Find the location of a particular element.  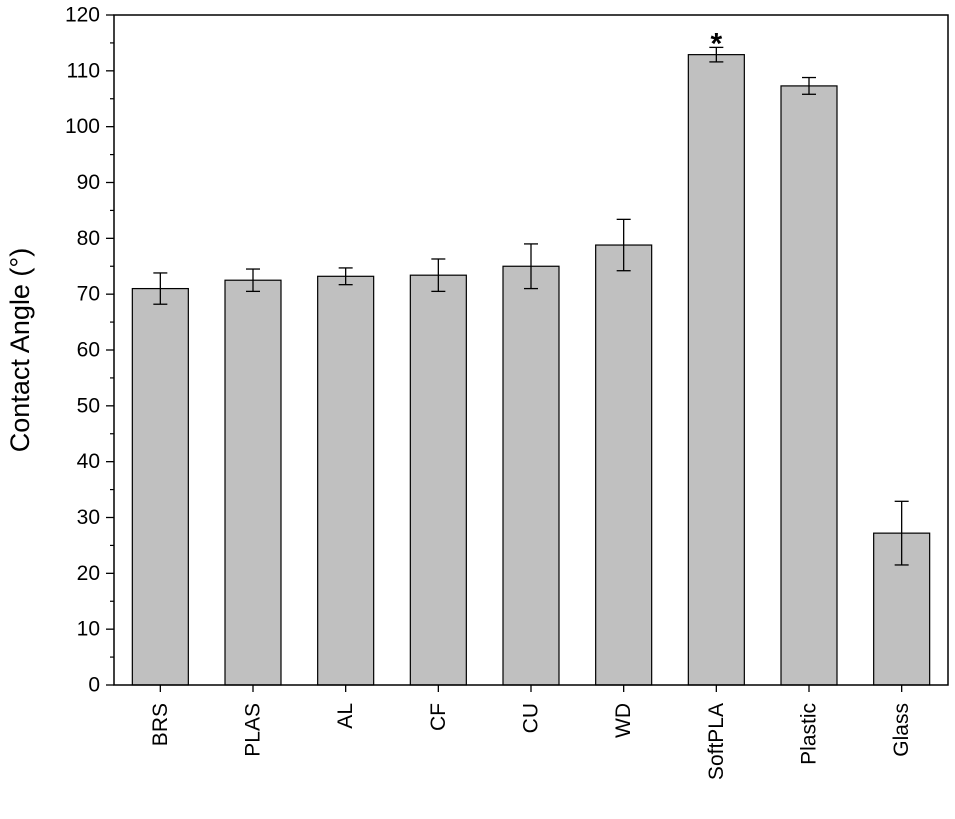

x-tick-label: BRS is located at coordinates (160, 724).